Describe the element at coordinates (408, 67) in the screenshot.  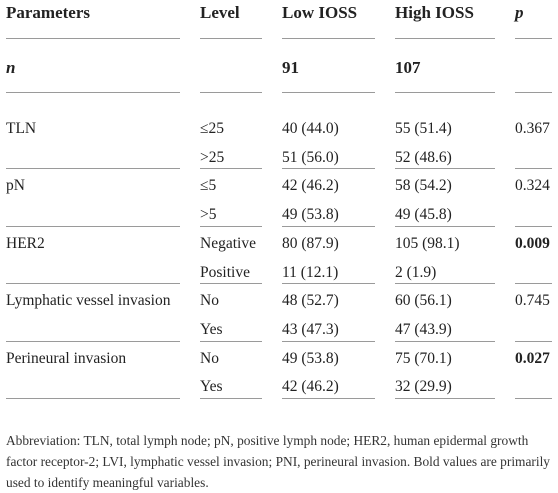
I see `n-cell: 107` at that location.